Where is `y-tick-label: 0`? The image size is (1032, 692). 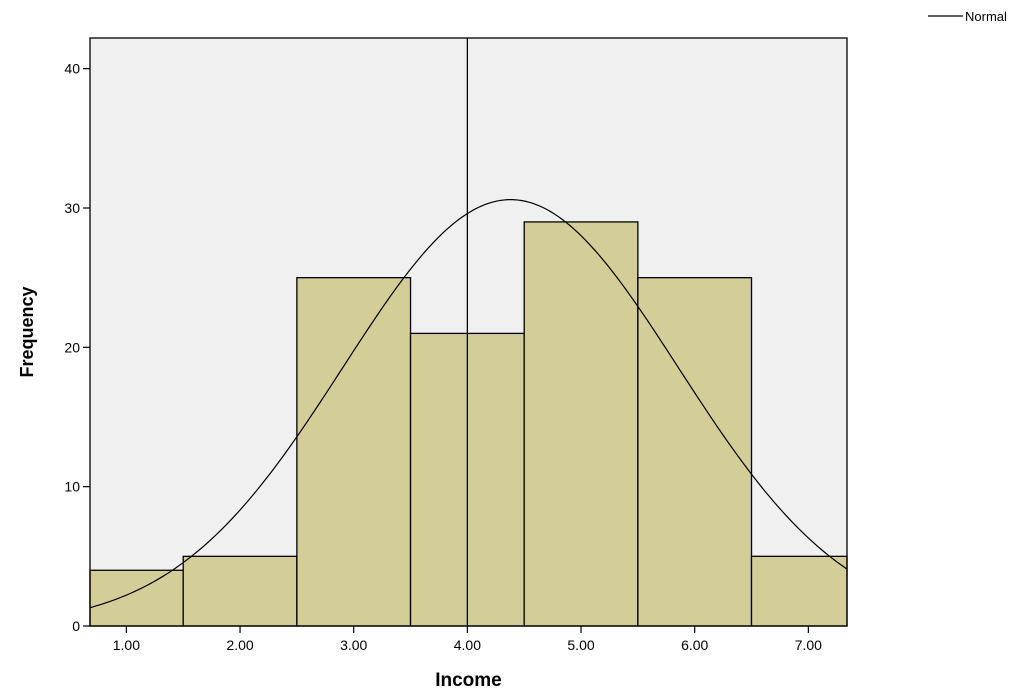
y-tick-label: 0 is located at coordinates (76, 626).